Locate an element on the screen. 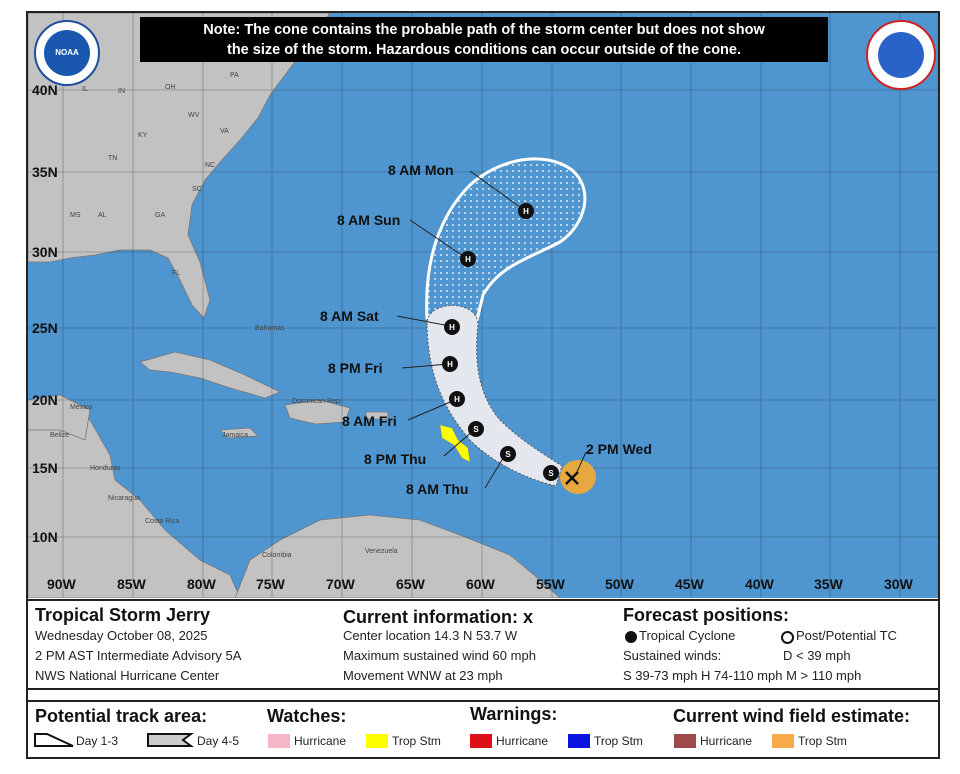  warnings-title: Warnings: is located at coordinates (514, 714).